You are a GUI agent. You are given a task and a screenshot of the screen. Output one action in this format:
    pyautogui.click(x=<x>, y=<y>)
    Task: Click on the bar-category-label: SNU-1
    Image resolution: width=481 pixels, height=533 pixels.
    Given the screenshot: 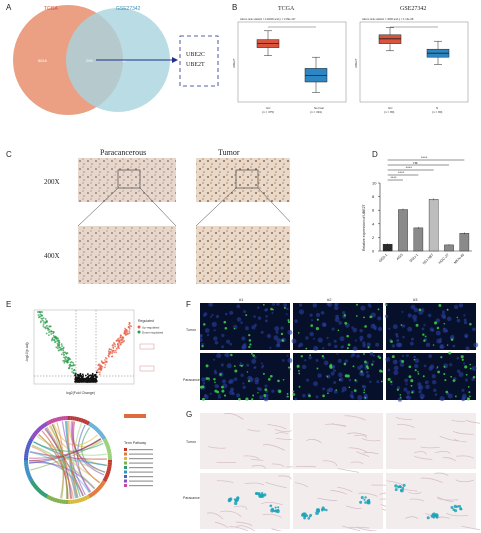 What is the action you would take?
    pyautogui.click(x=414, y=258)
    